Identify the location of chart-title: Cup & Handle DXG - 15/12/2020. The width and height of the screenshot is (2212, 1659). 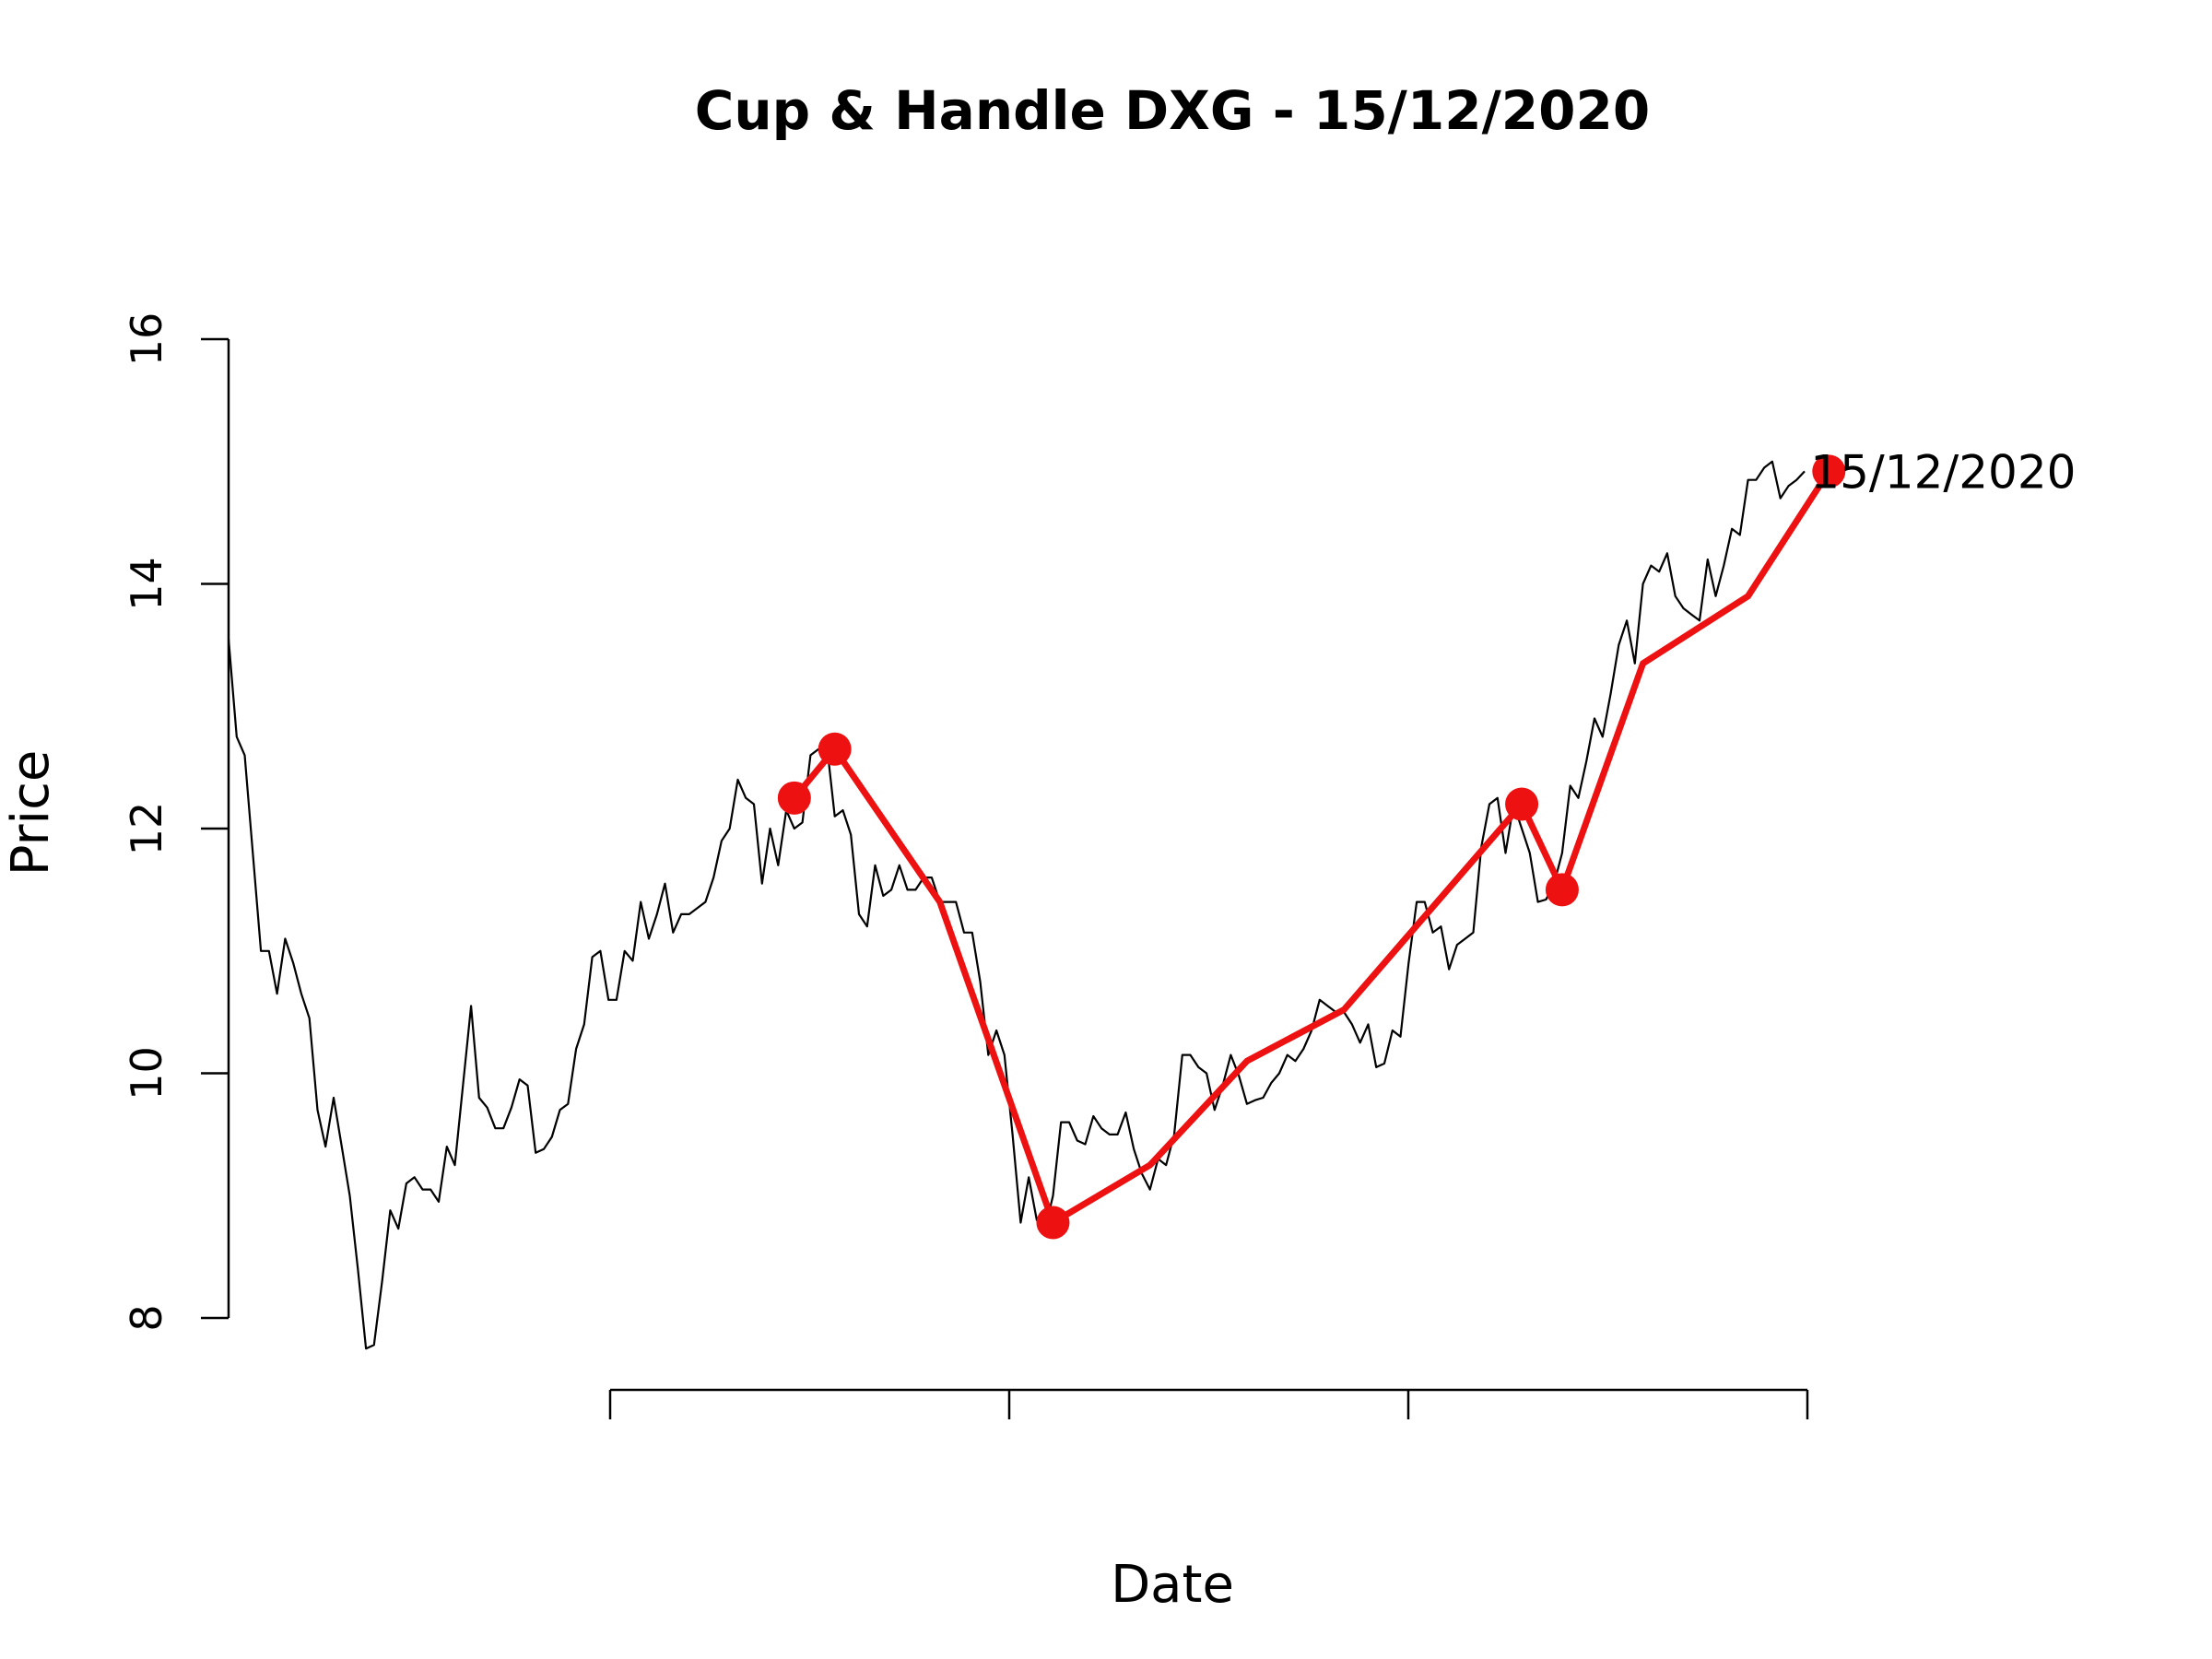
(1172, 110).